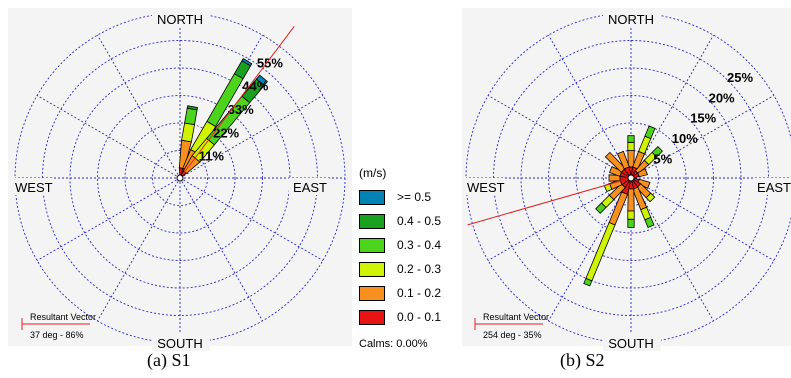 Image resolution: width=791 pixels, height=378 pixels. I want to click on legend-title: (m/s), so click(373, 173).